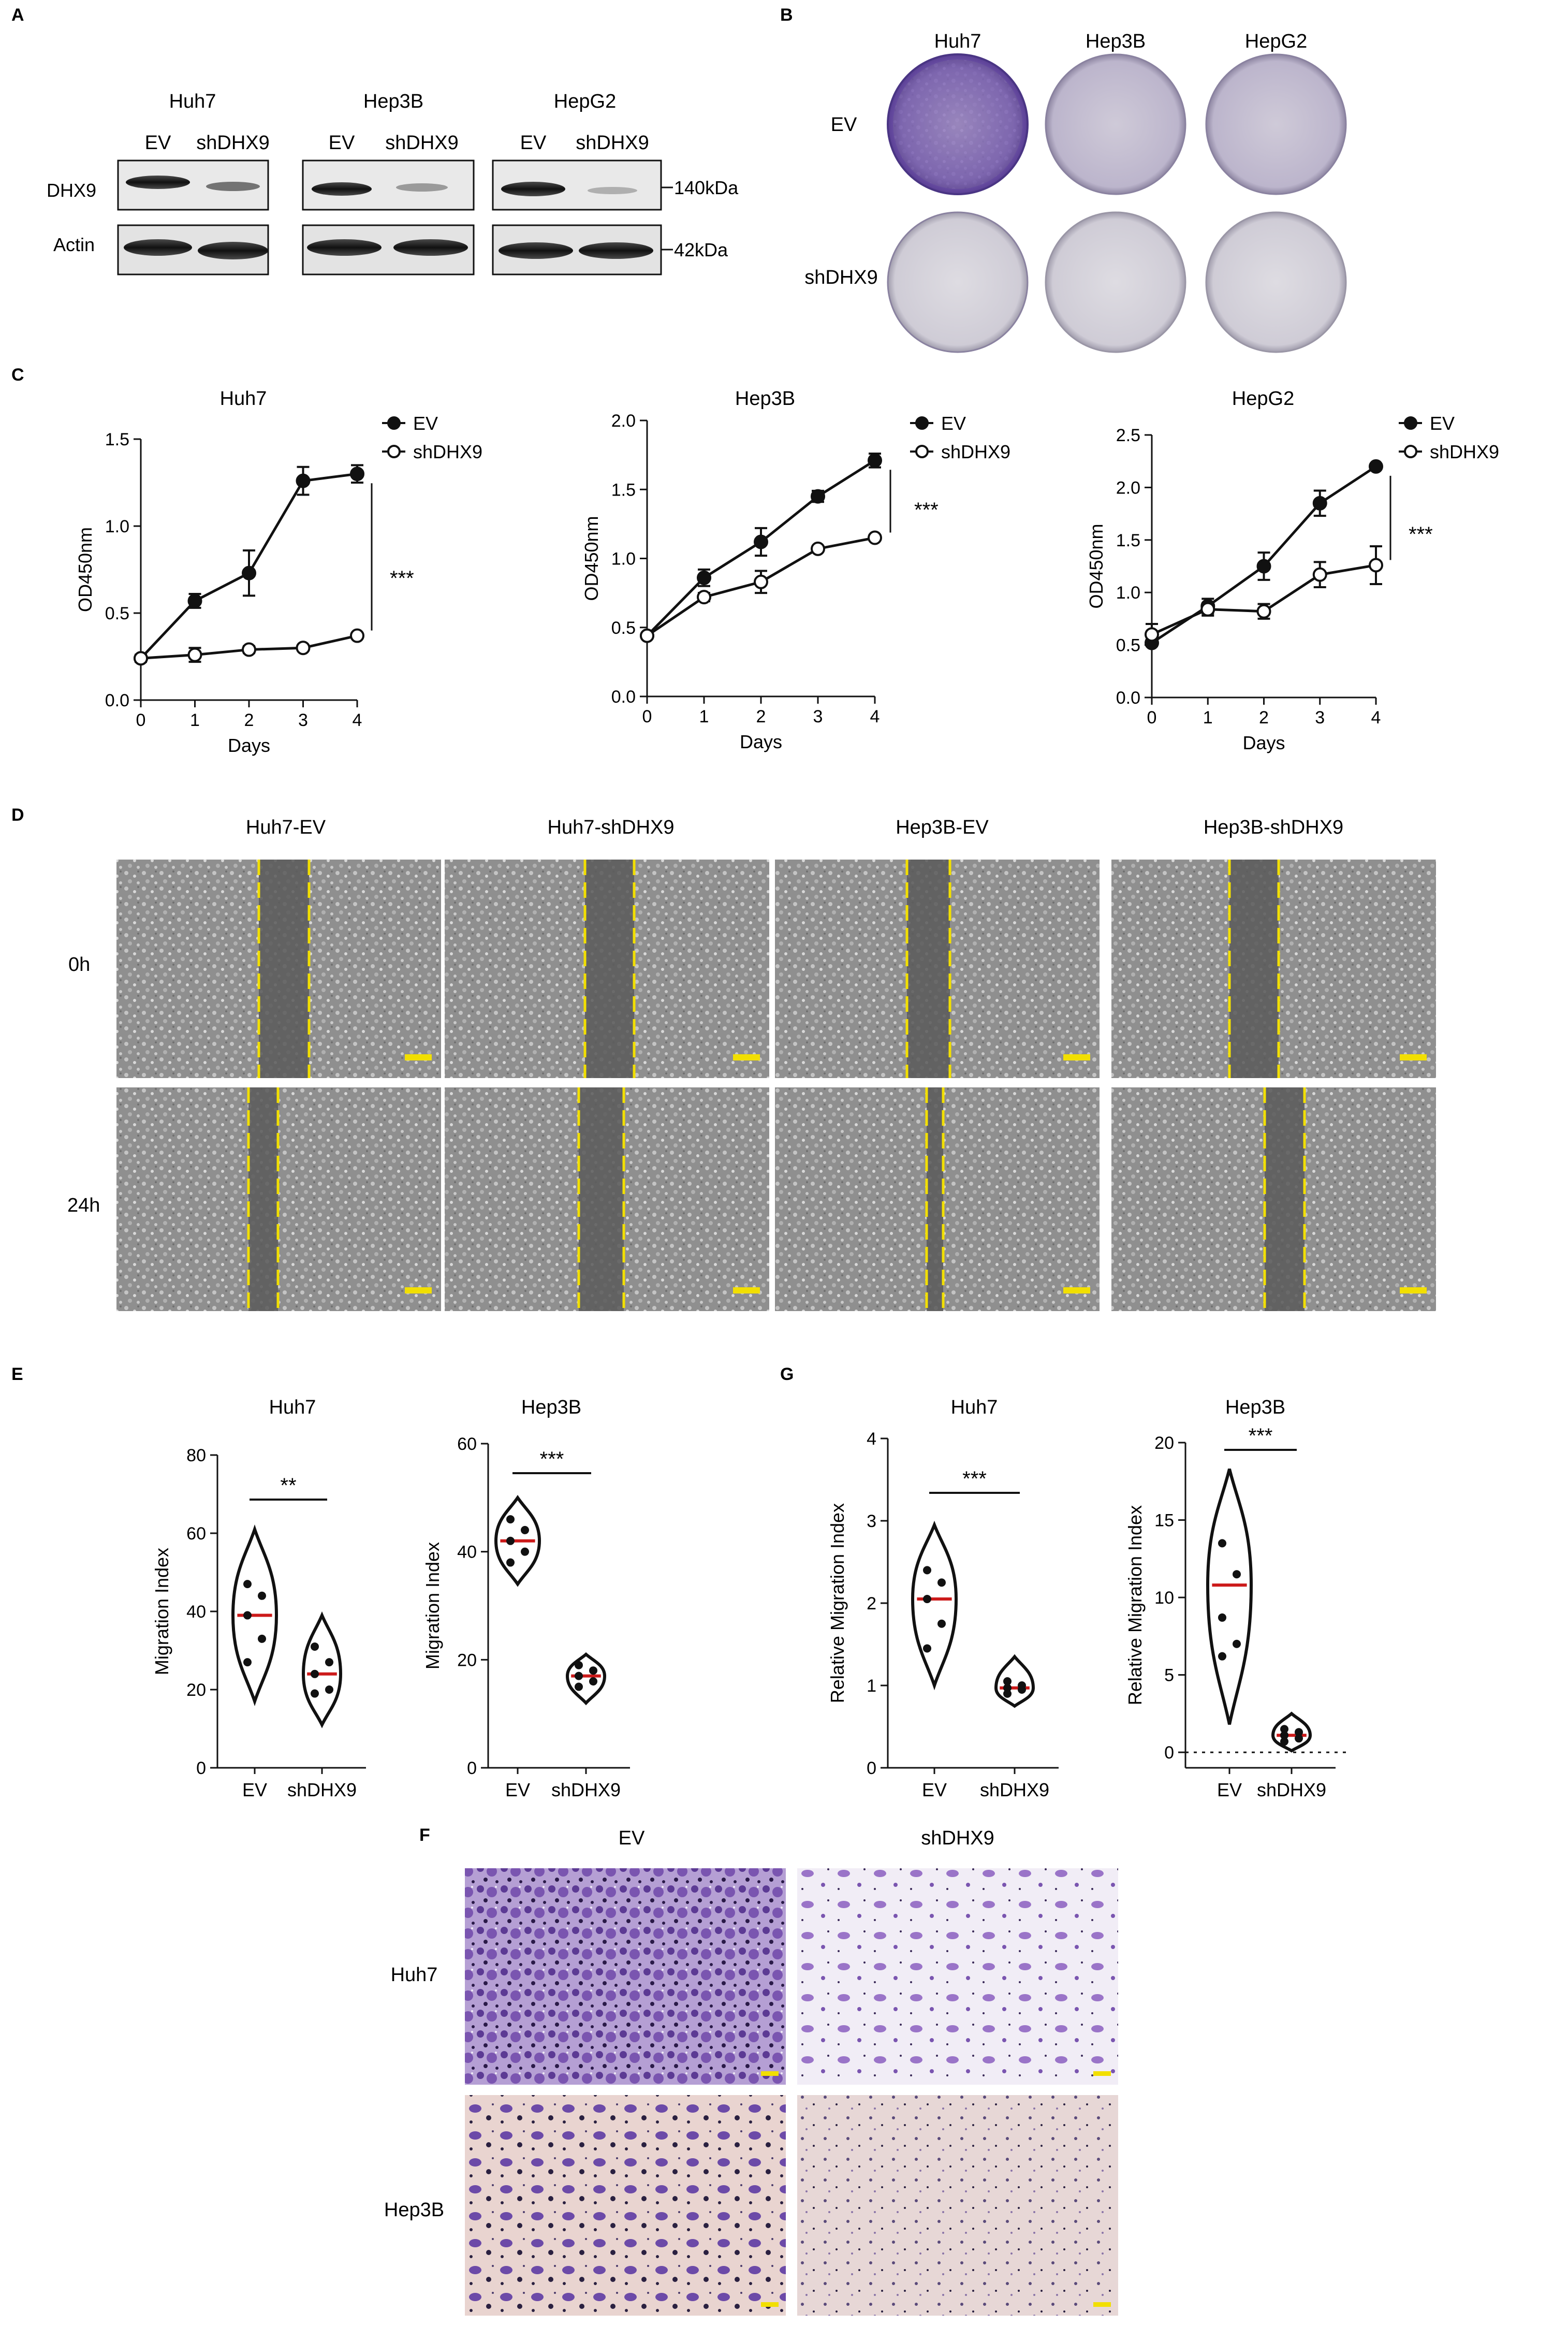 The height and width of the screenshot is (2326, 1568). I want to click on x-tick-label: 4, so click(357, 720).